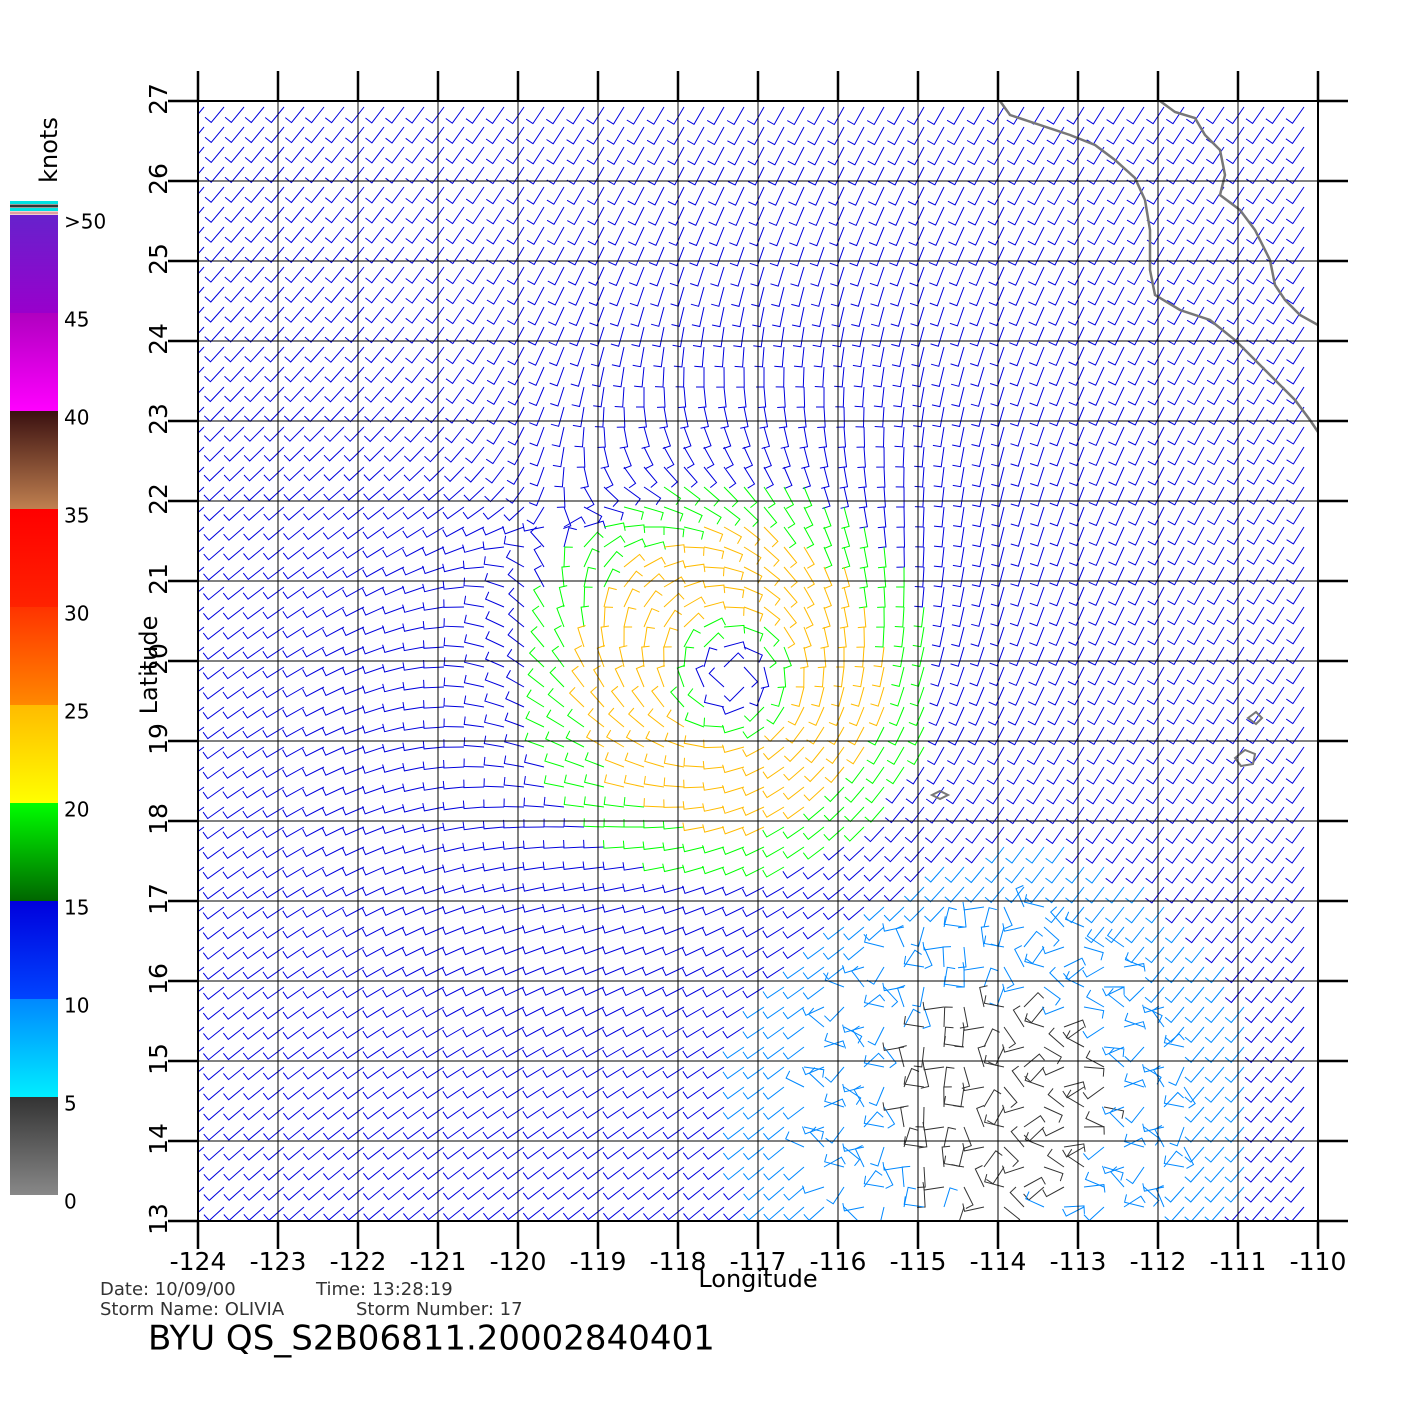  I want to click on colorbar-band, so click(34, 852).